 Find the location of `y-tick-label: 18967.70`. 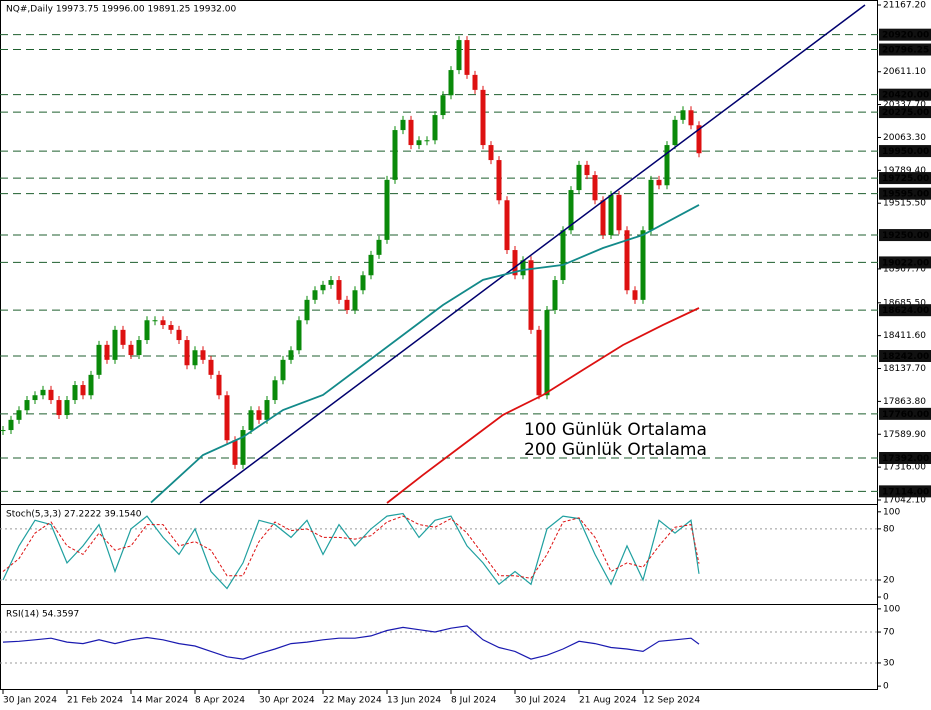

y-tick-label: 18967.70 is located at coordinates (904, 269).